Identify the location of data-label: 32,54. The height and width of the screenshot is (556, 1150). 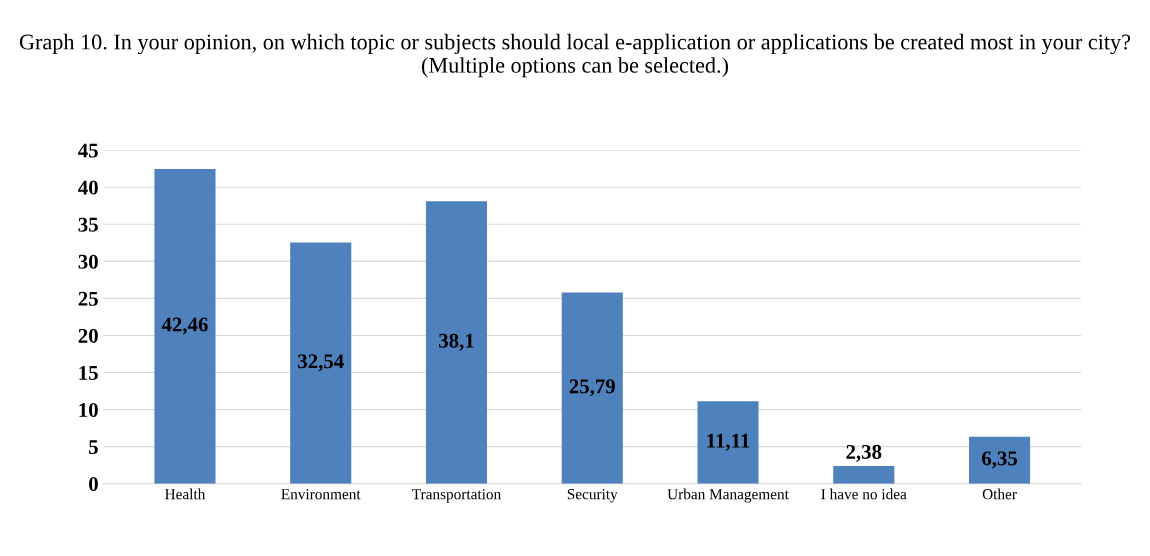
(321, 363).